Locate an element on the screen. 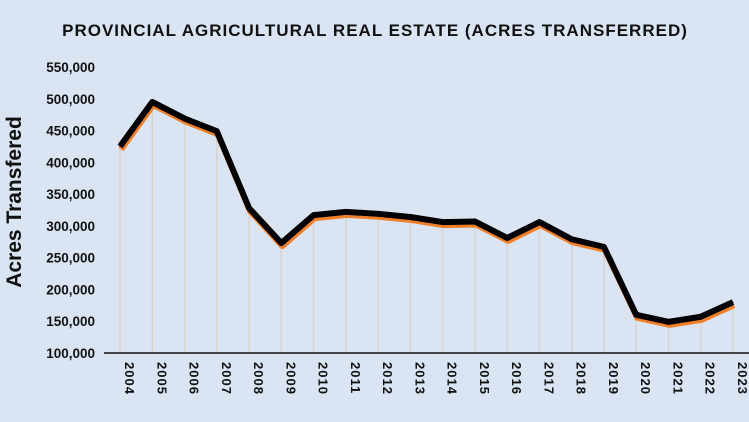 The width and height of the screenshot is (749, 422). y-tick-label: 100,000 is located at coordinates (70, 353).